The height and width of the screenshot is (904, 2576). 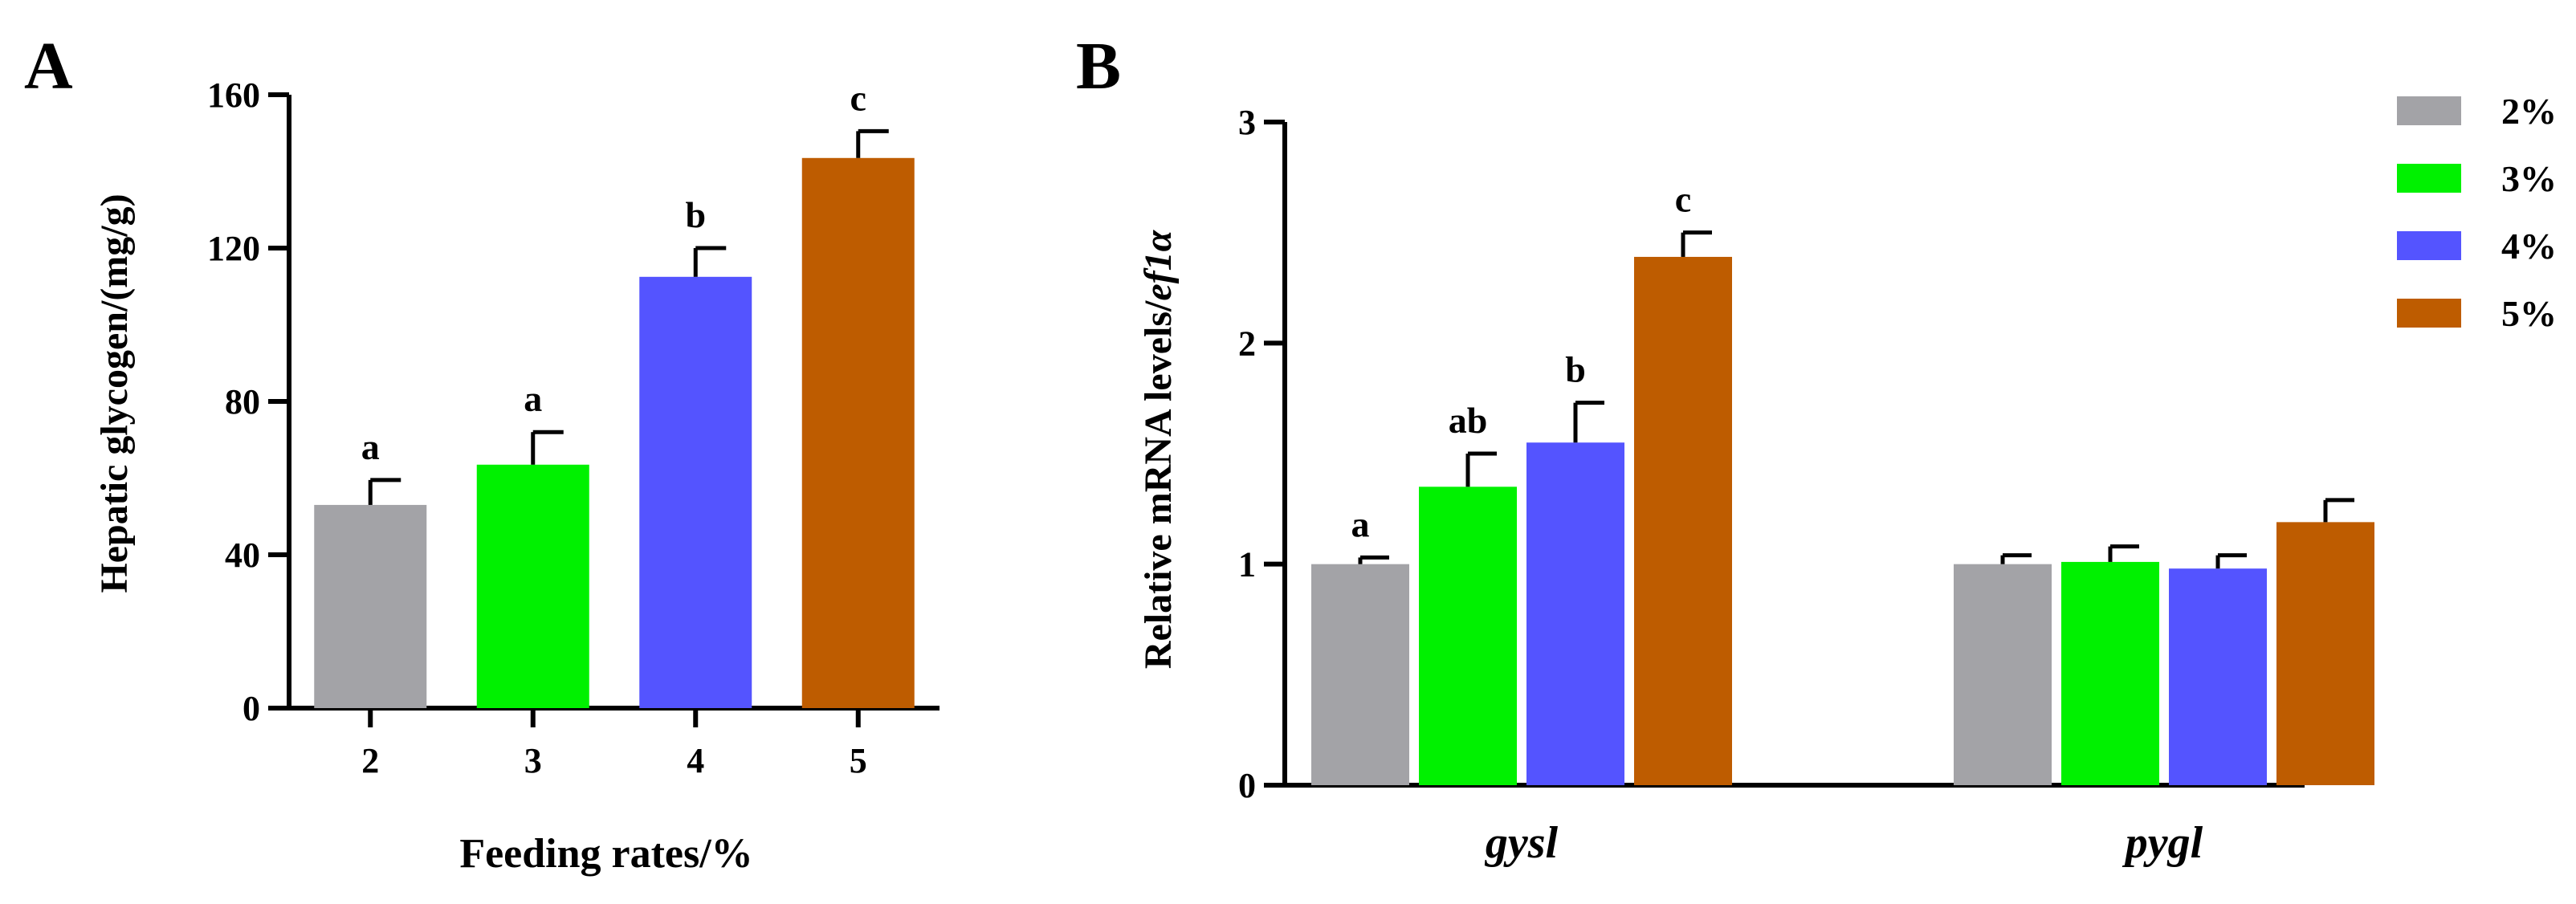 I want to click on panel-b-significance-letter: a, so click(x=1360, y=524).